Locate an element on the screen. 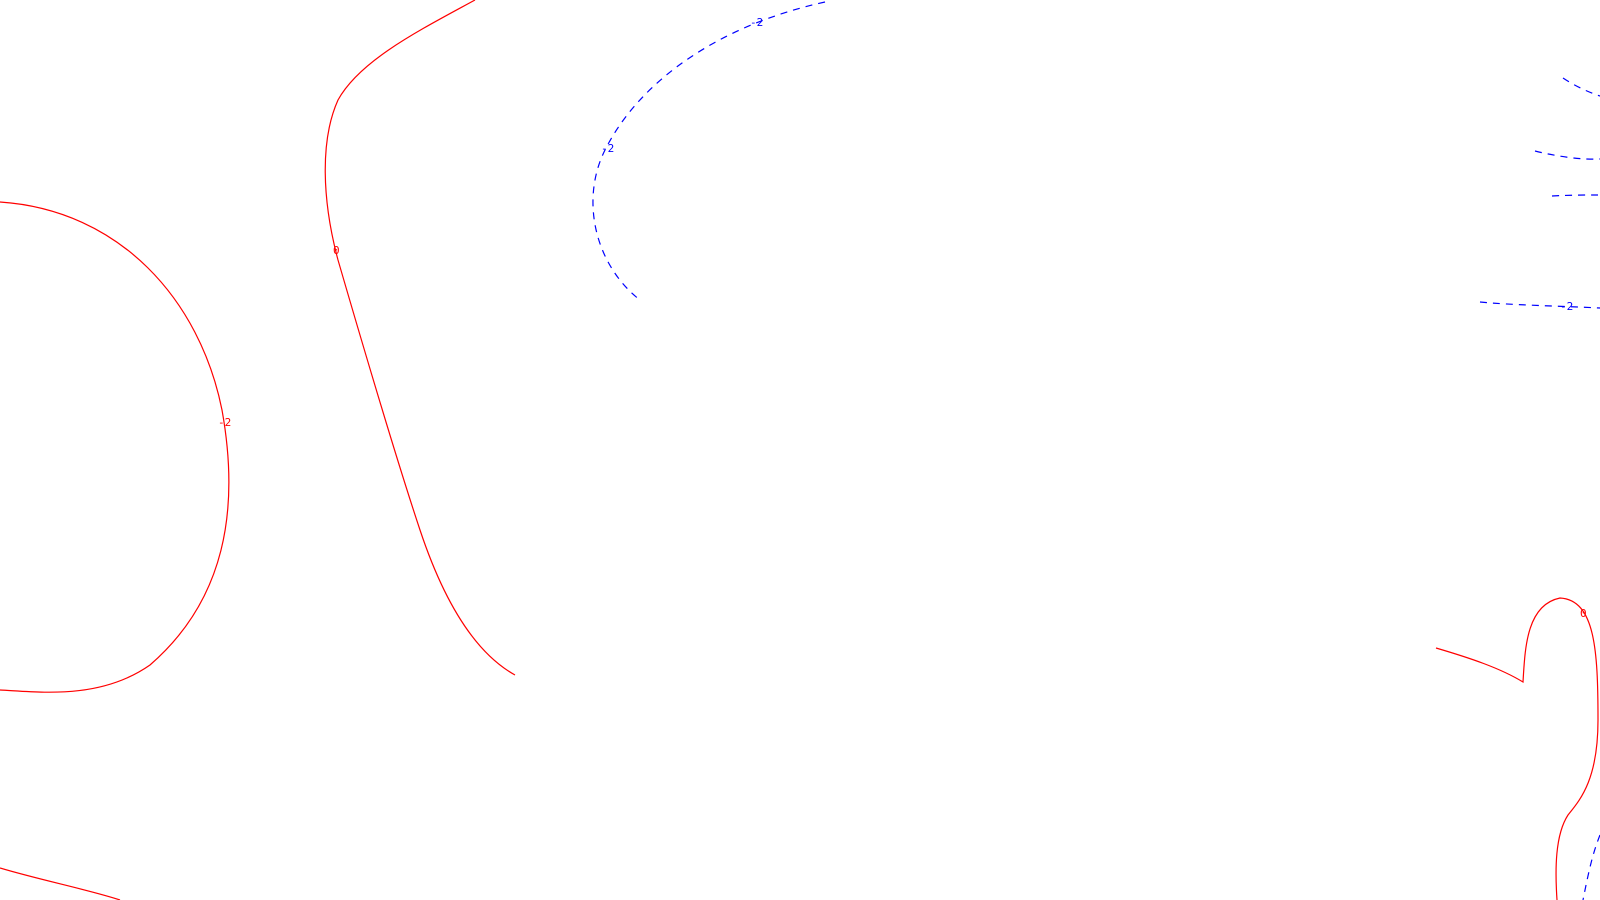  contour-label-upper-arc-b: -2 is located at coordinates (607, 148).